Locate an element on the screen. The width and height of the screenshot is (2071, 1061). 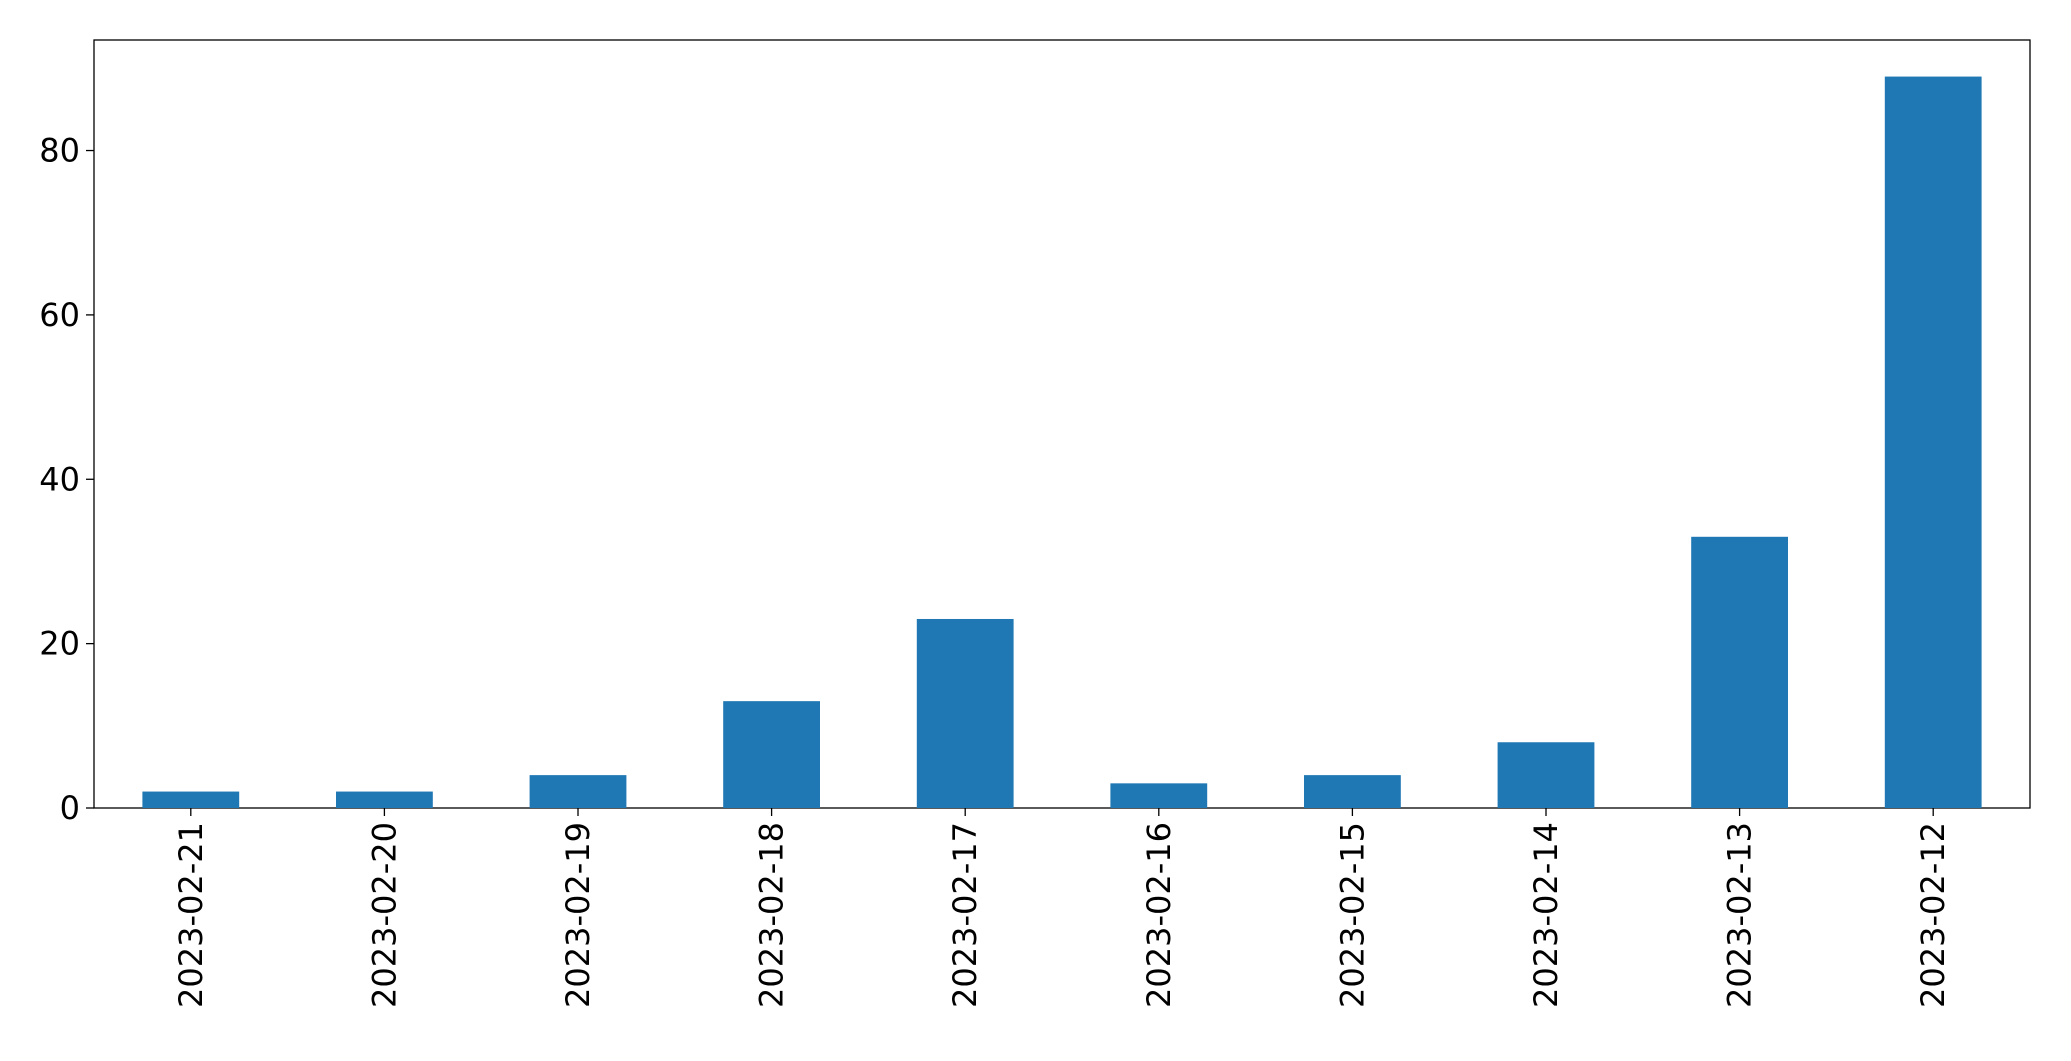
x-tick-label: 2023-02-15 is located at coordinates (1352, 915).